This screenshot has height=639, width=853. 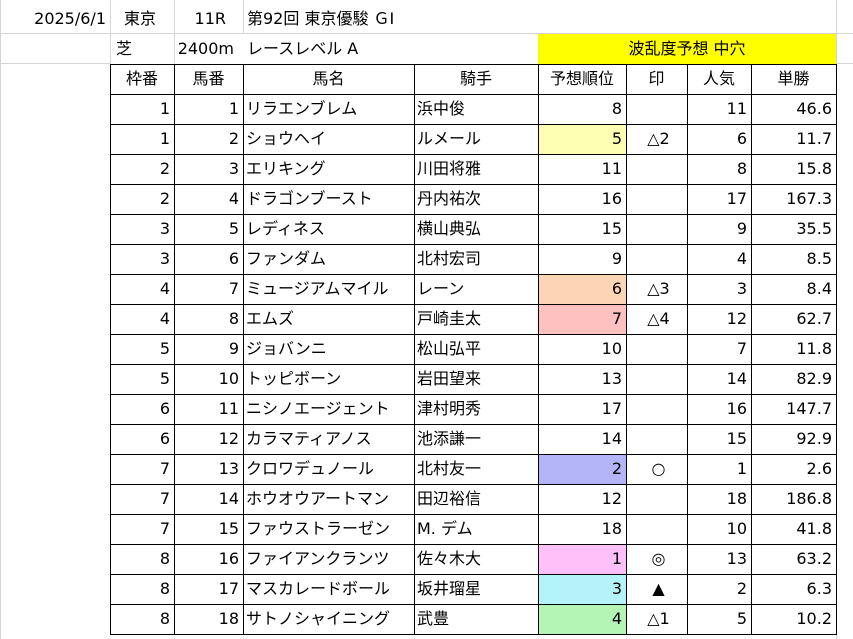 What do you see at coordinates (449, 348) in the screenshot?
I see `cell-jockey: 松山弘平` at bounding box center [449, 348].